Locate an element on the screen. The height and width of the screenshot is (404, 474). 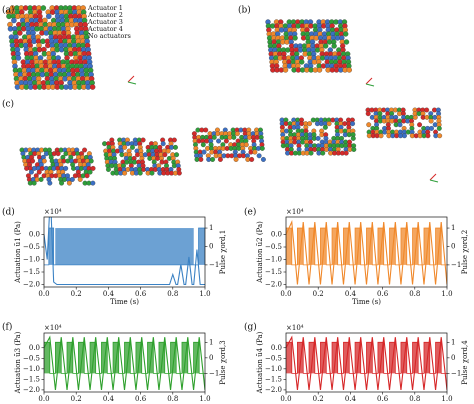
y-tick-label: −0.5 is located at coordinates (273, 358).